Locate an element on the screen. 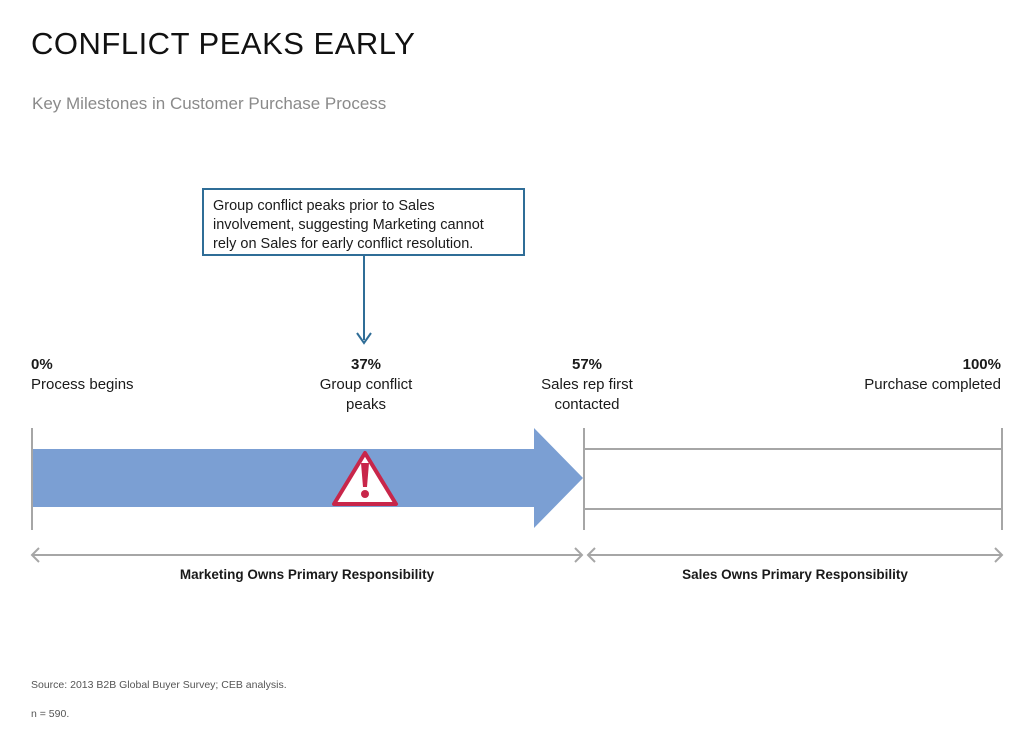  page-title: CONFLICT PEAKS EARLY is located at coordinates (223, 43).